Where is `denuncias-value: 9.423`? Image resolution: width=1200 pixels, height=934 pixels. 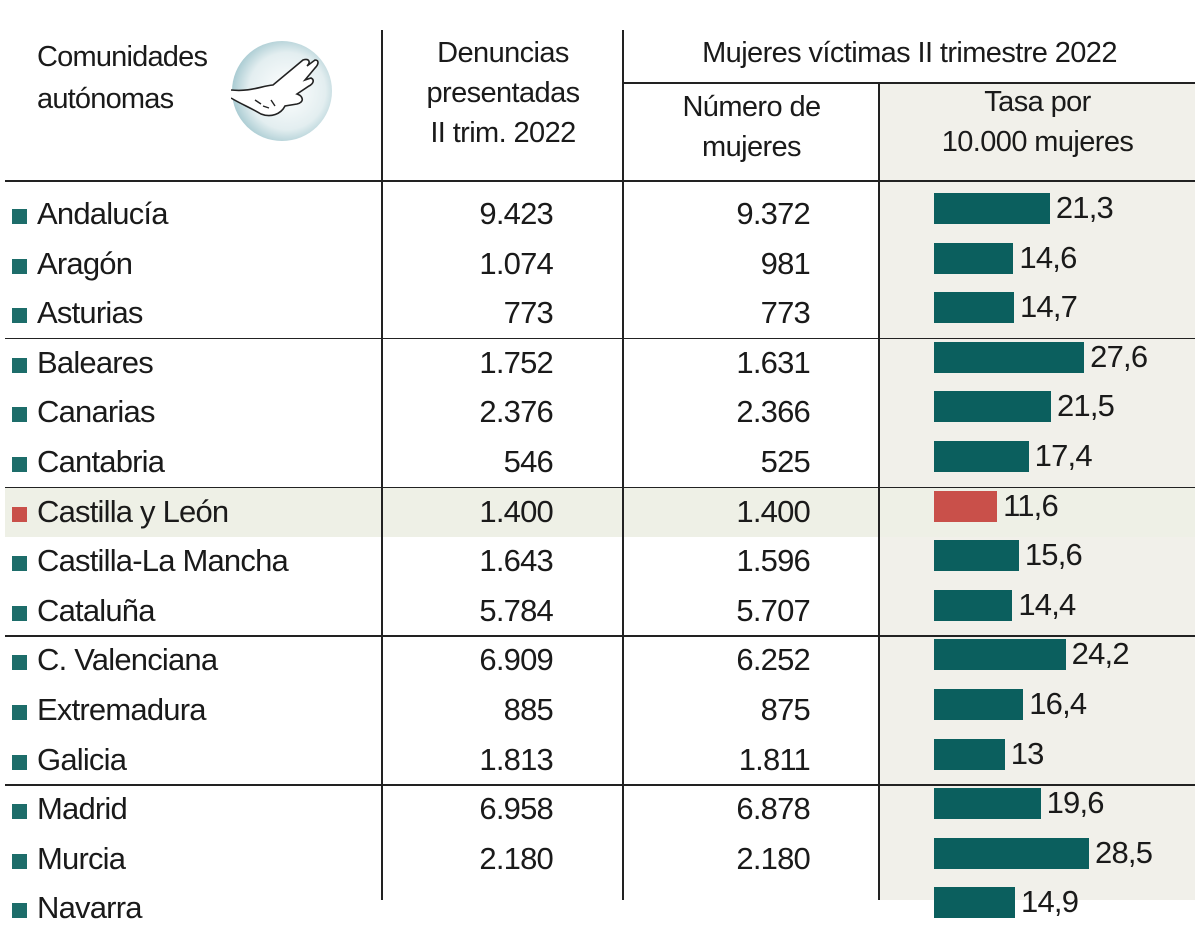 denuncias-value: 9.423 is located at coordinates (516, 213).